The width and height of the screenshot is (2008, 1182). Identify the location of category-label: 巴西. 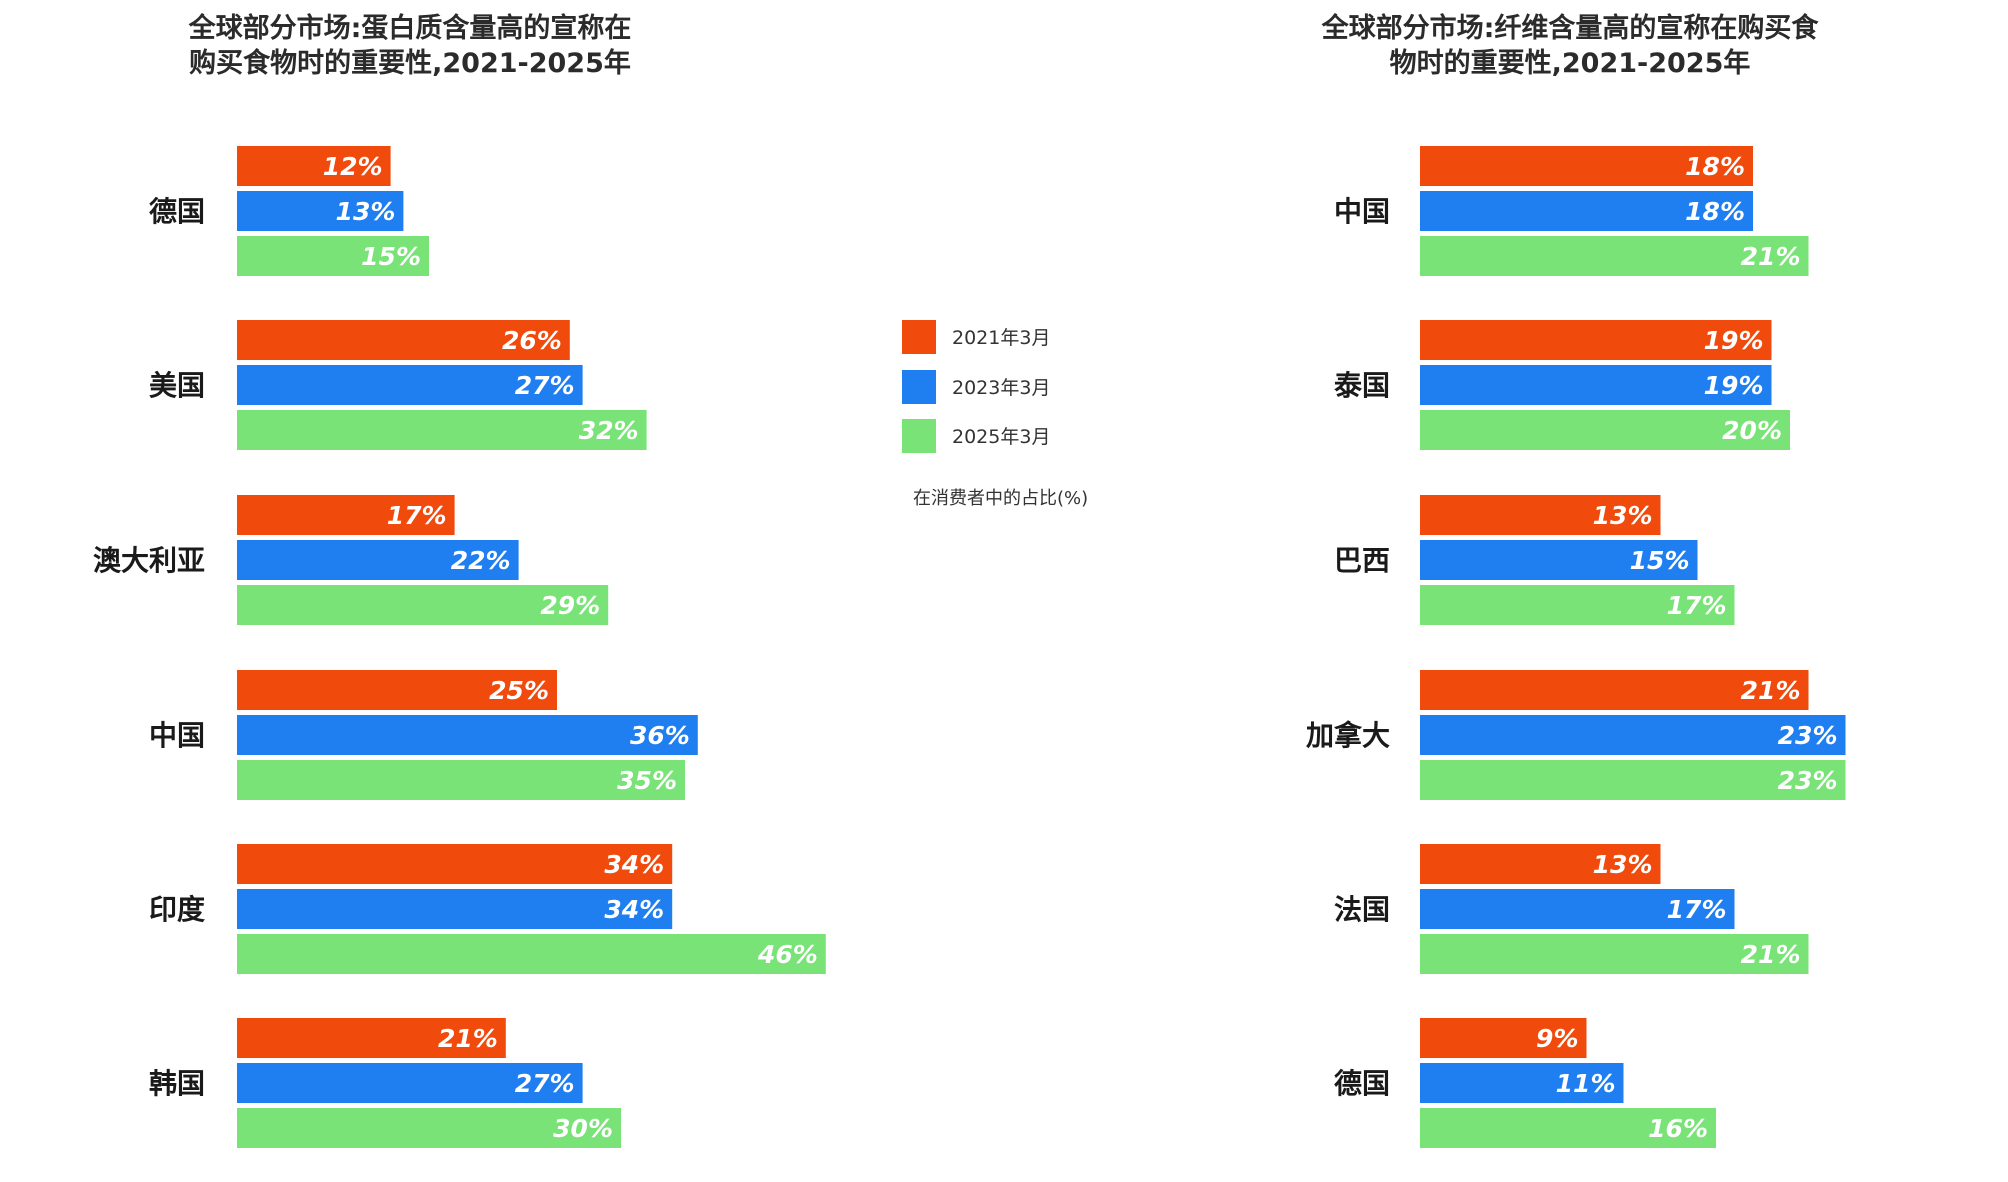
(1362, 560).